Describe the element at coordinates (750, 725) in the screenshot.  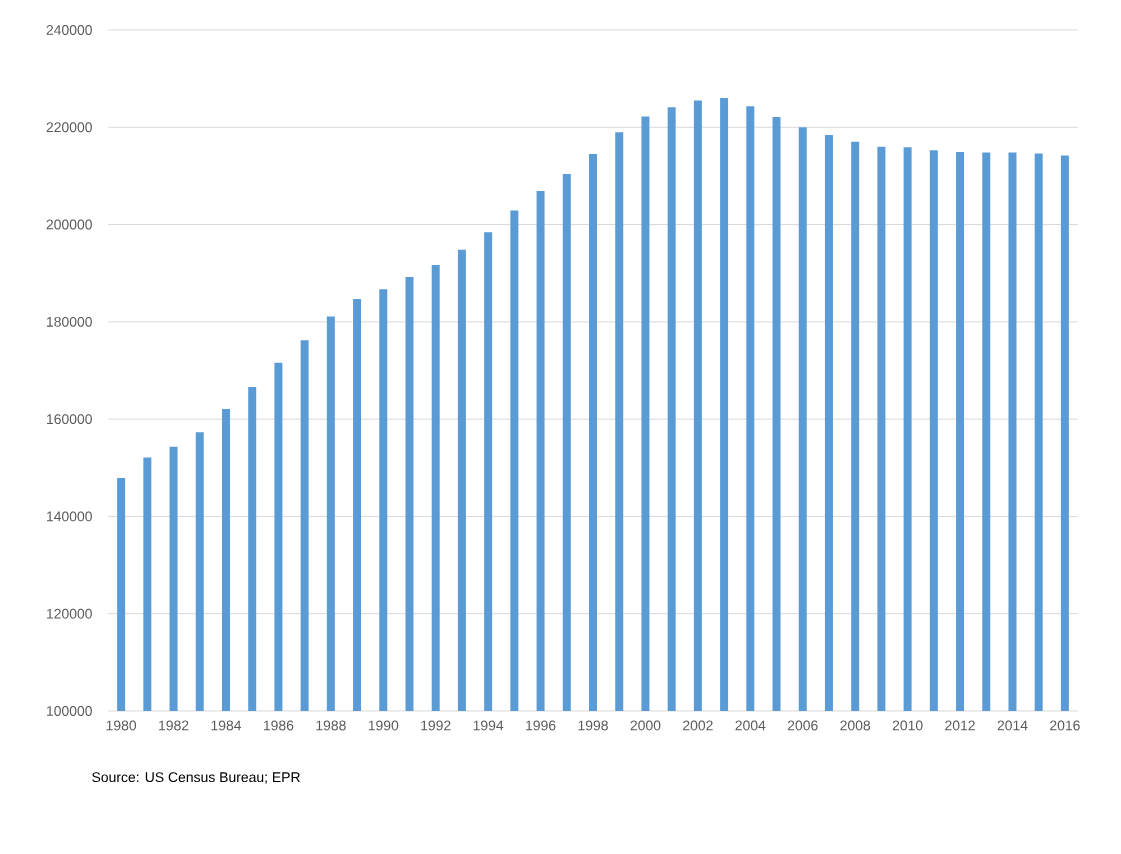
I see `x-tick-label: 2004` at that location.